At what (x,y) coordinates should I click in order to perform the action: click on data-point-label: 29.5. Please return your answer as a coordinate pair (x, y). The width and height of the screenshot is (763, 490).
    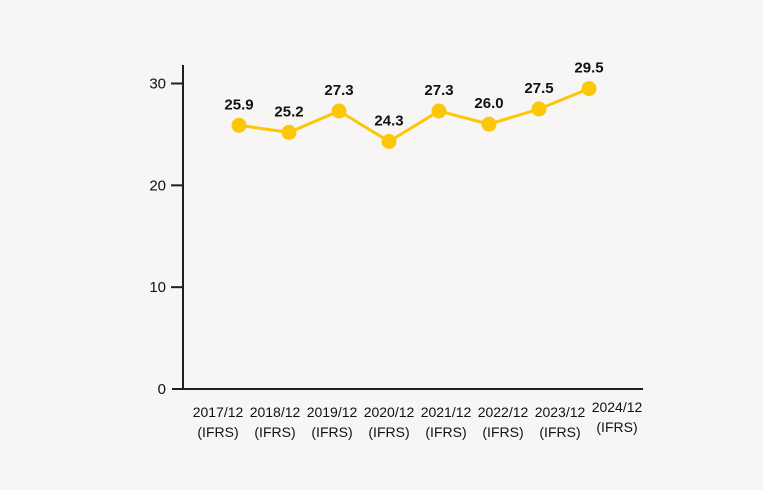
    Looking at the image, I should click on (588, 68).